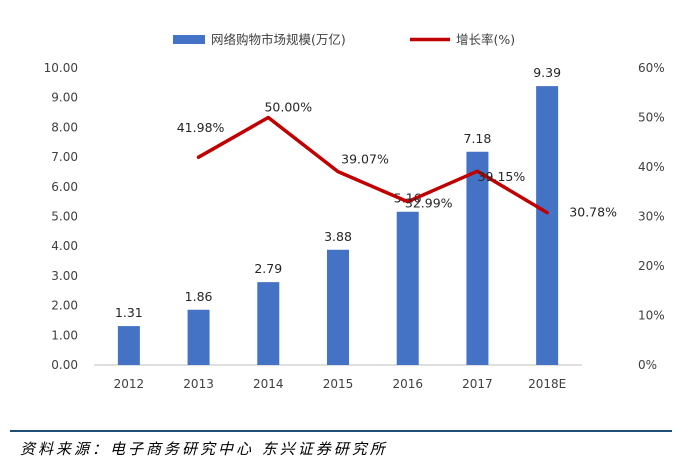 Image resolution: width=679 pixels, height=473 pixels. I want to click on x-tick-label: 2016, so click(407, 384).